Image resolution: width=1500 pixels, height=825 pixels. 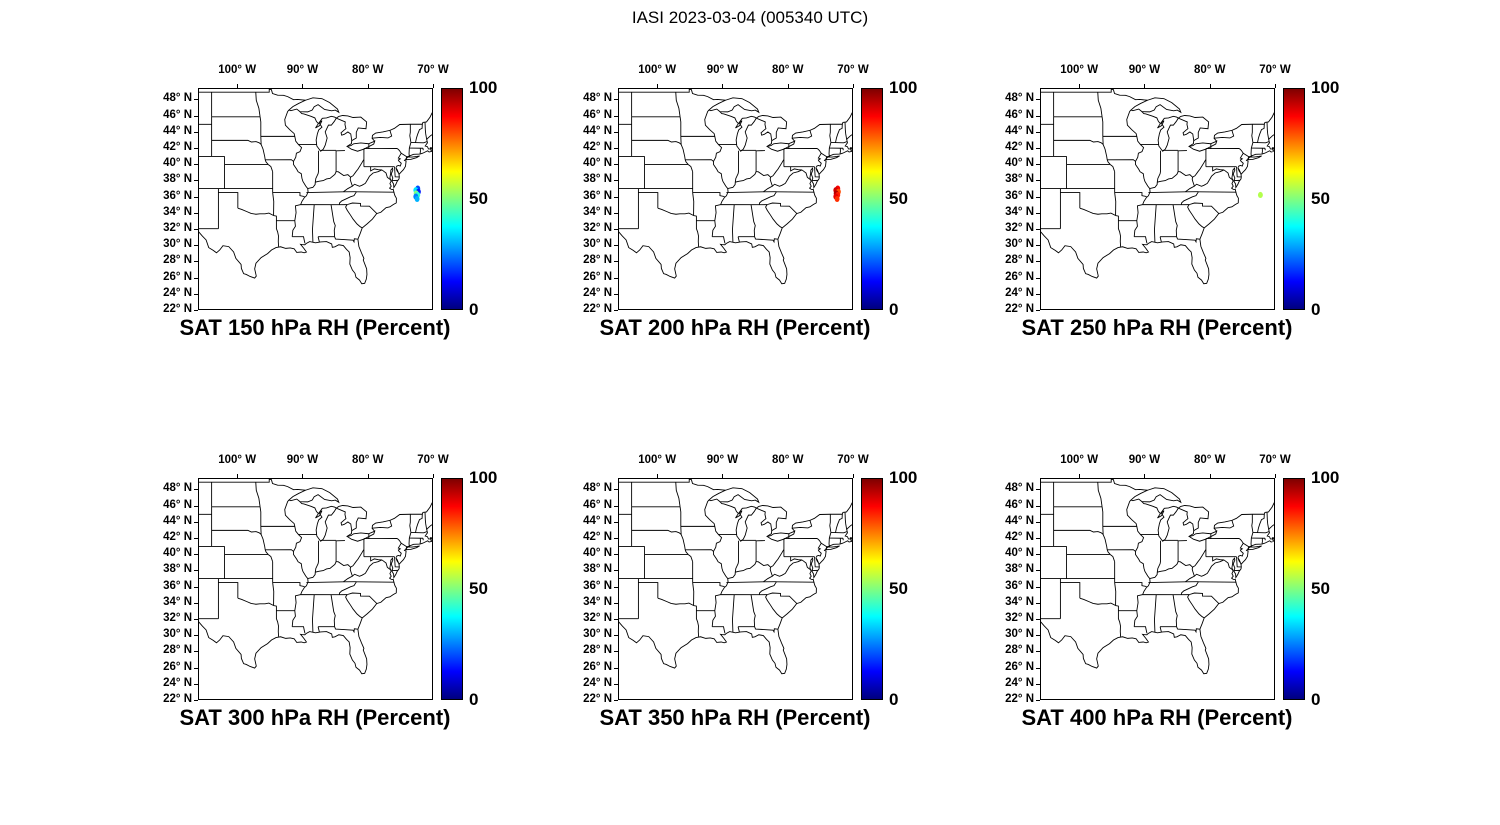 I want to click on panel-title: SAT 150 hPa RH (Percent), so click(x=315, y=327).